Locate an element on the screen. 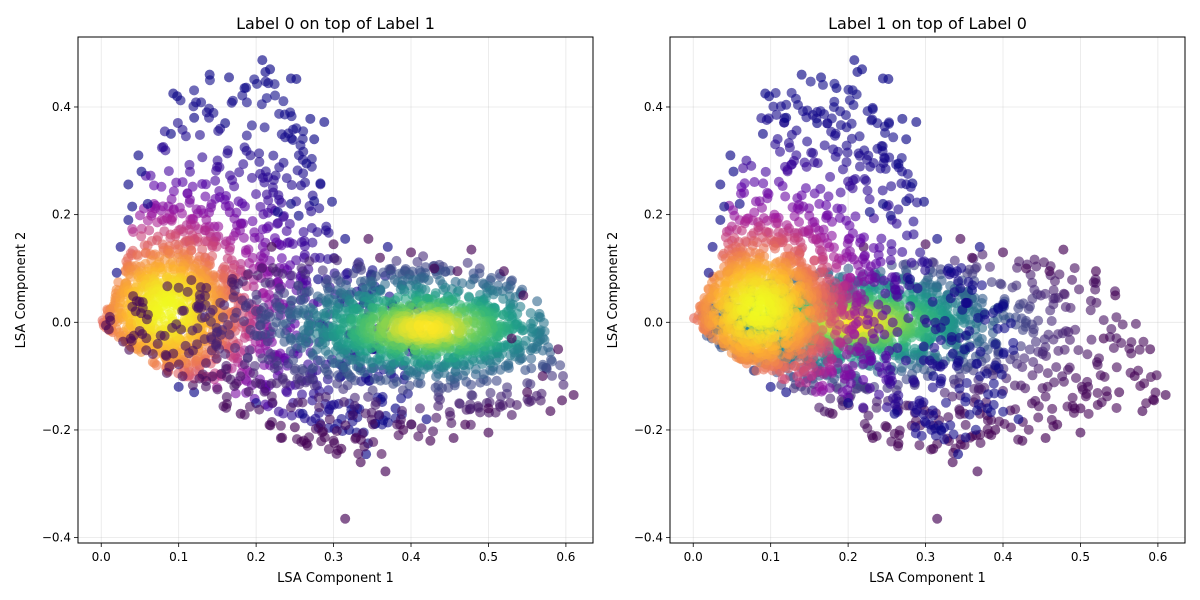 The width and height of the screenshot is (1200, 600). y-axis-label-left: LSA Component 2 is located at coordinates (21, 290).